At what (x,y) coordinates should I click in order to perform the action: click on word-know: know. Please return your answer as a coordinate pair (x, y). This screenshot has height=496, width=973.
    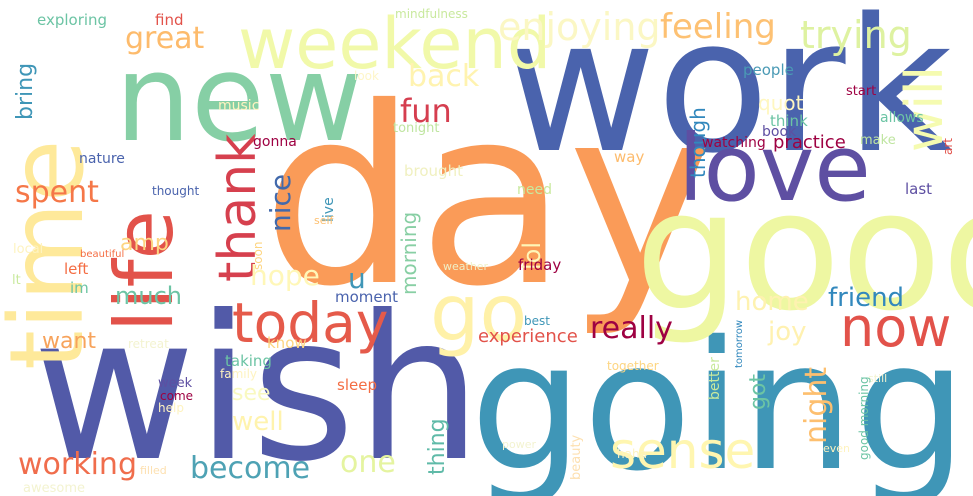
    Looking at the image, I should click on (287, 343).